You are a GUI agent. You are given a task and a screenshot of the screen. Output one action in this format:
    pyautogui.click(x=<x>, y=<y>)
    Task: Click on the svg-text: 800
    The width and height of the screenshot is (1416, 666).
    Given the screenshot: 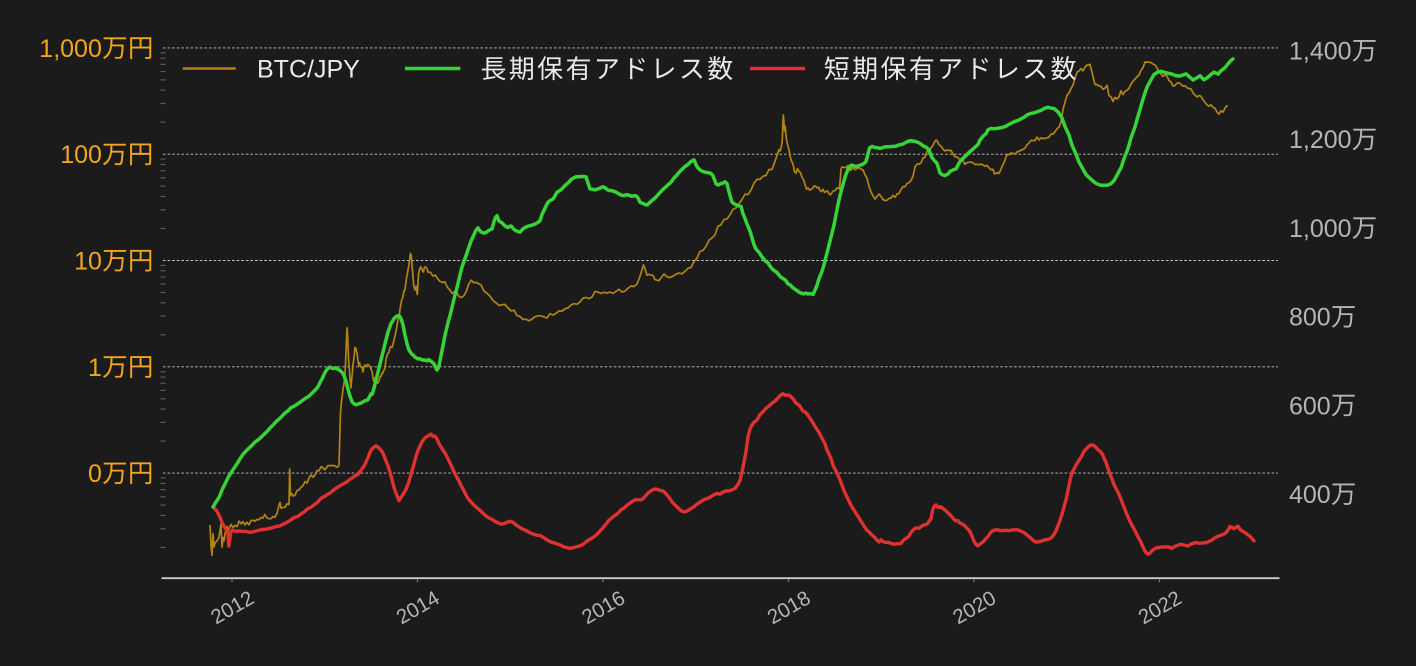 What is the action you would take?
    pyautogui.click(x=1310, y=318)
    